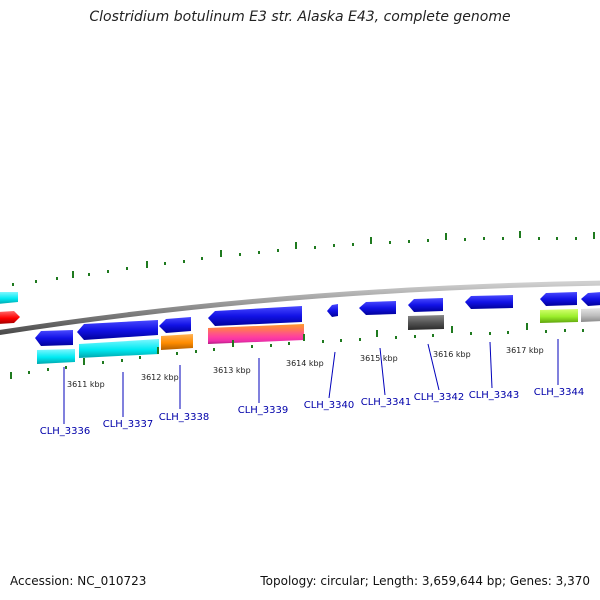 This screenshot has width=600, height=600. I want to click on inner-tick-arc, so click(297, 351).